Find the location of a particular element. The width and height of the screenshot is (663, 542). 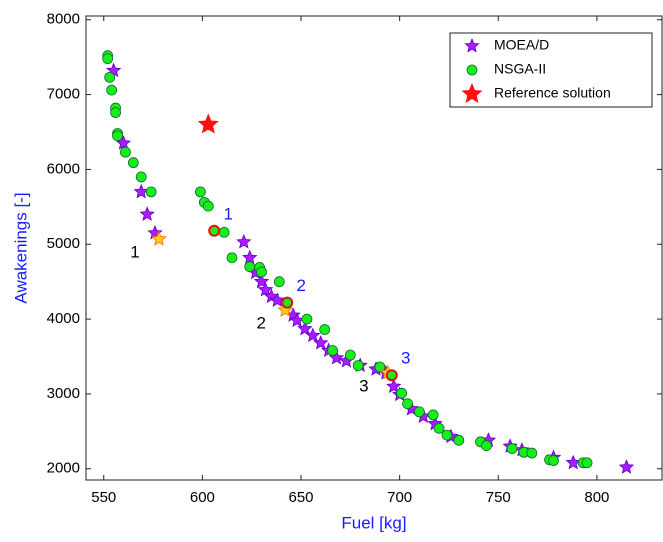

legend-label: NSGA-II is located at coordinates (520, 69).